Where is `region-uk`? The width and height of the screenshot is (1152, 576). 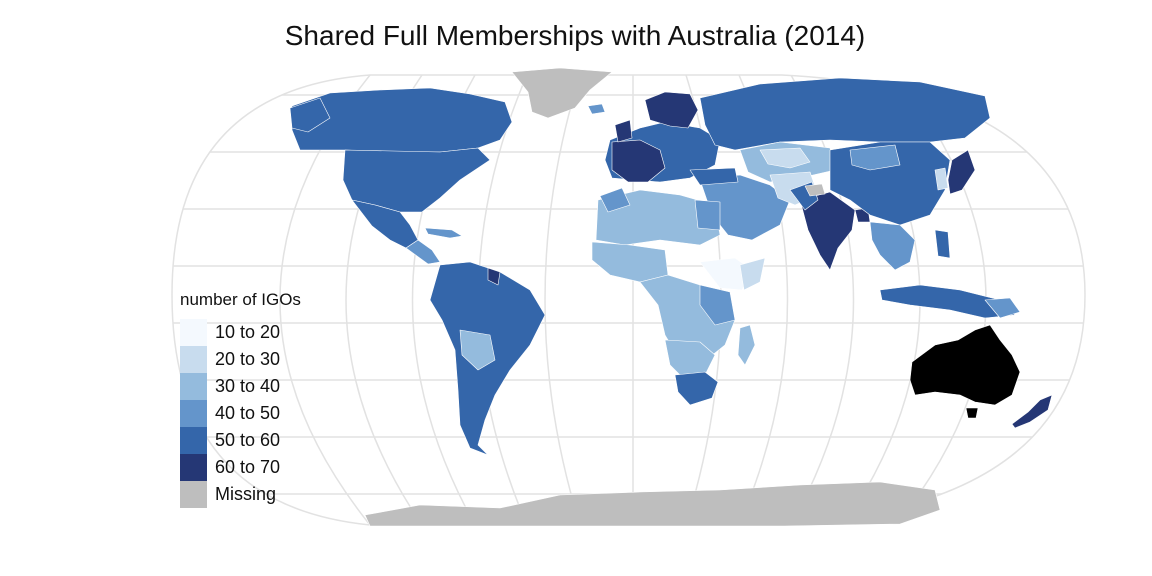 region-uk is located at coordinates (623, 131).